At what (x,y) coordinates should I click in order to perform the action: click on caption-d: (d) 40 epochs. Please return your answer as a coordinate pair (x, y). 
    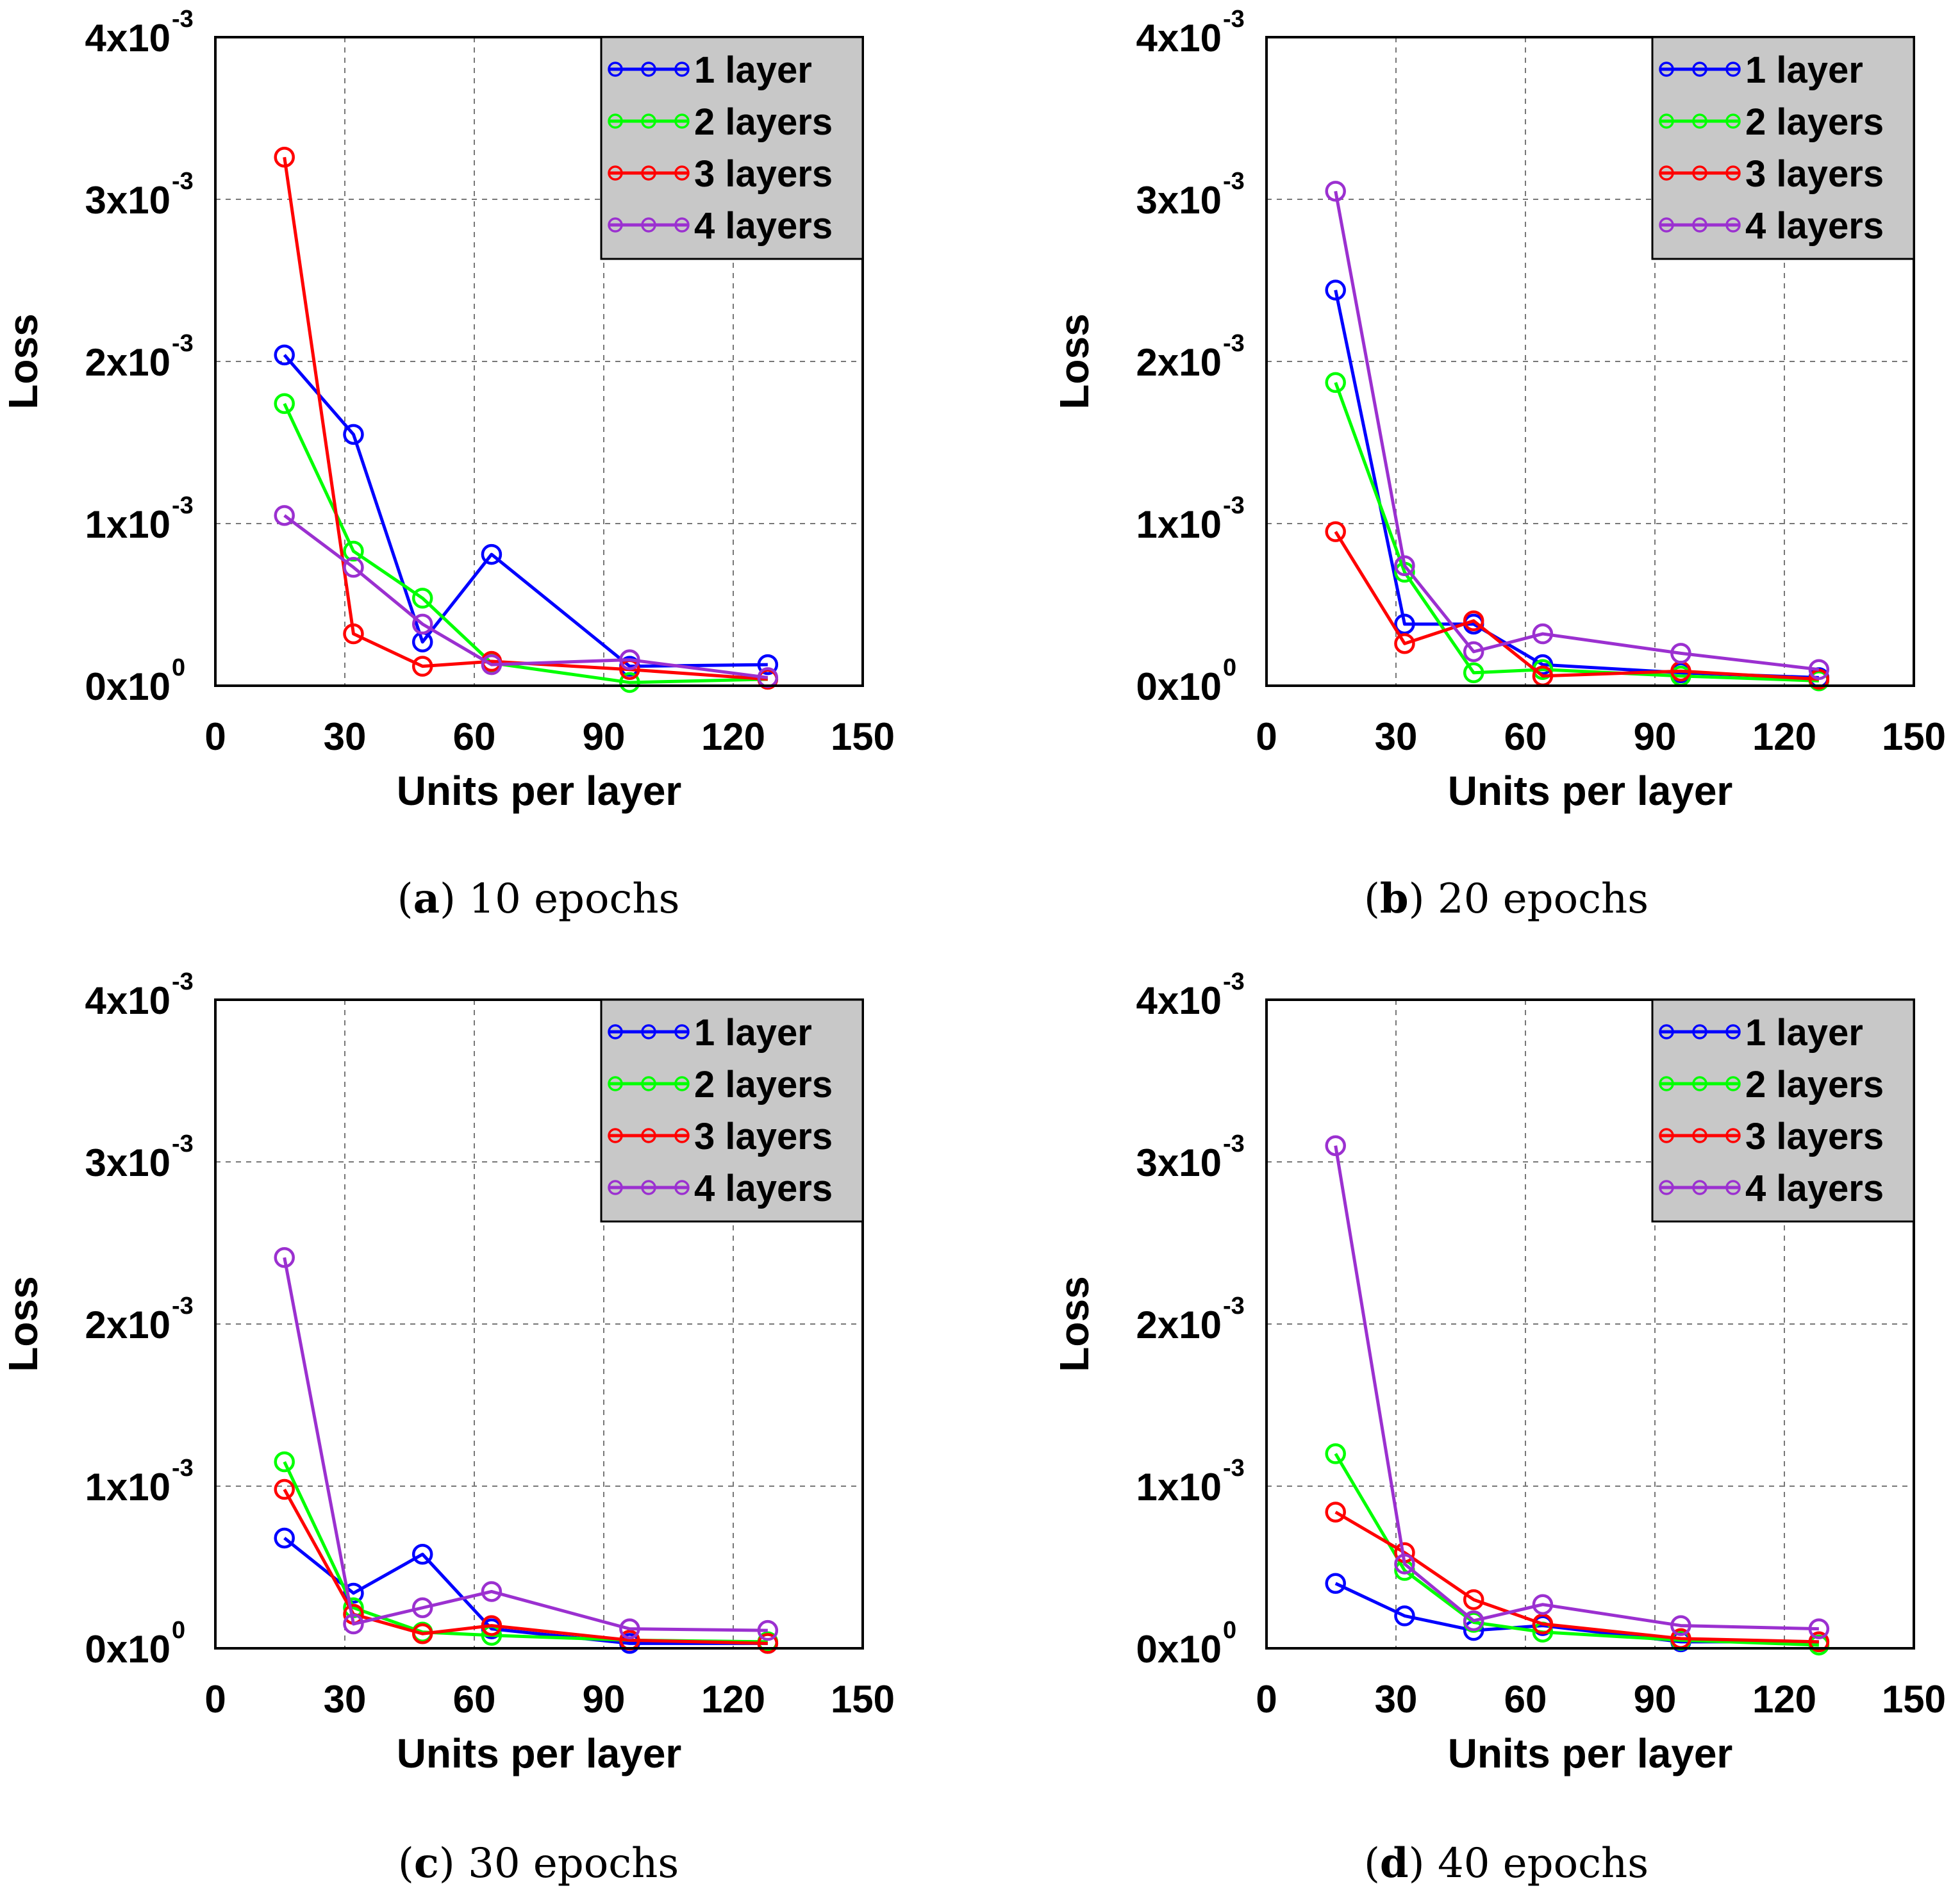
    Looking at the image, I should click on (1506, 1863).